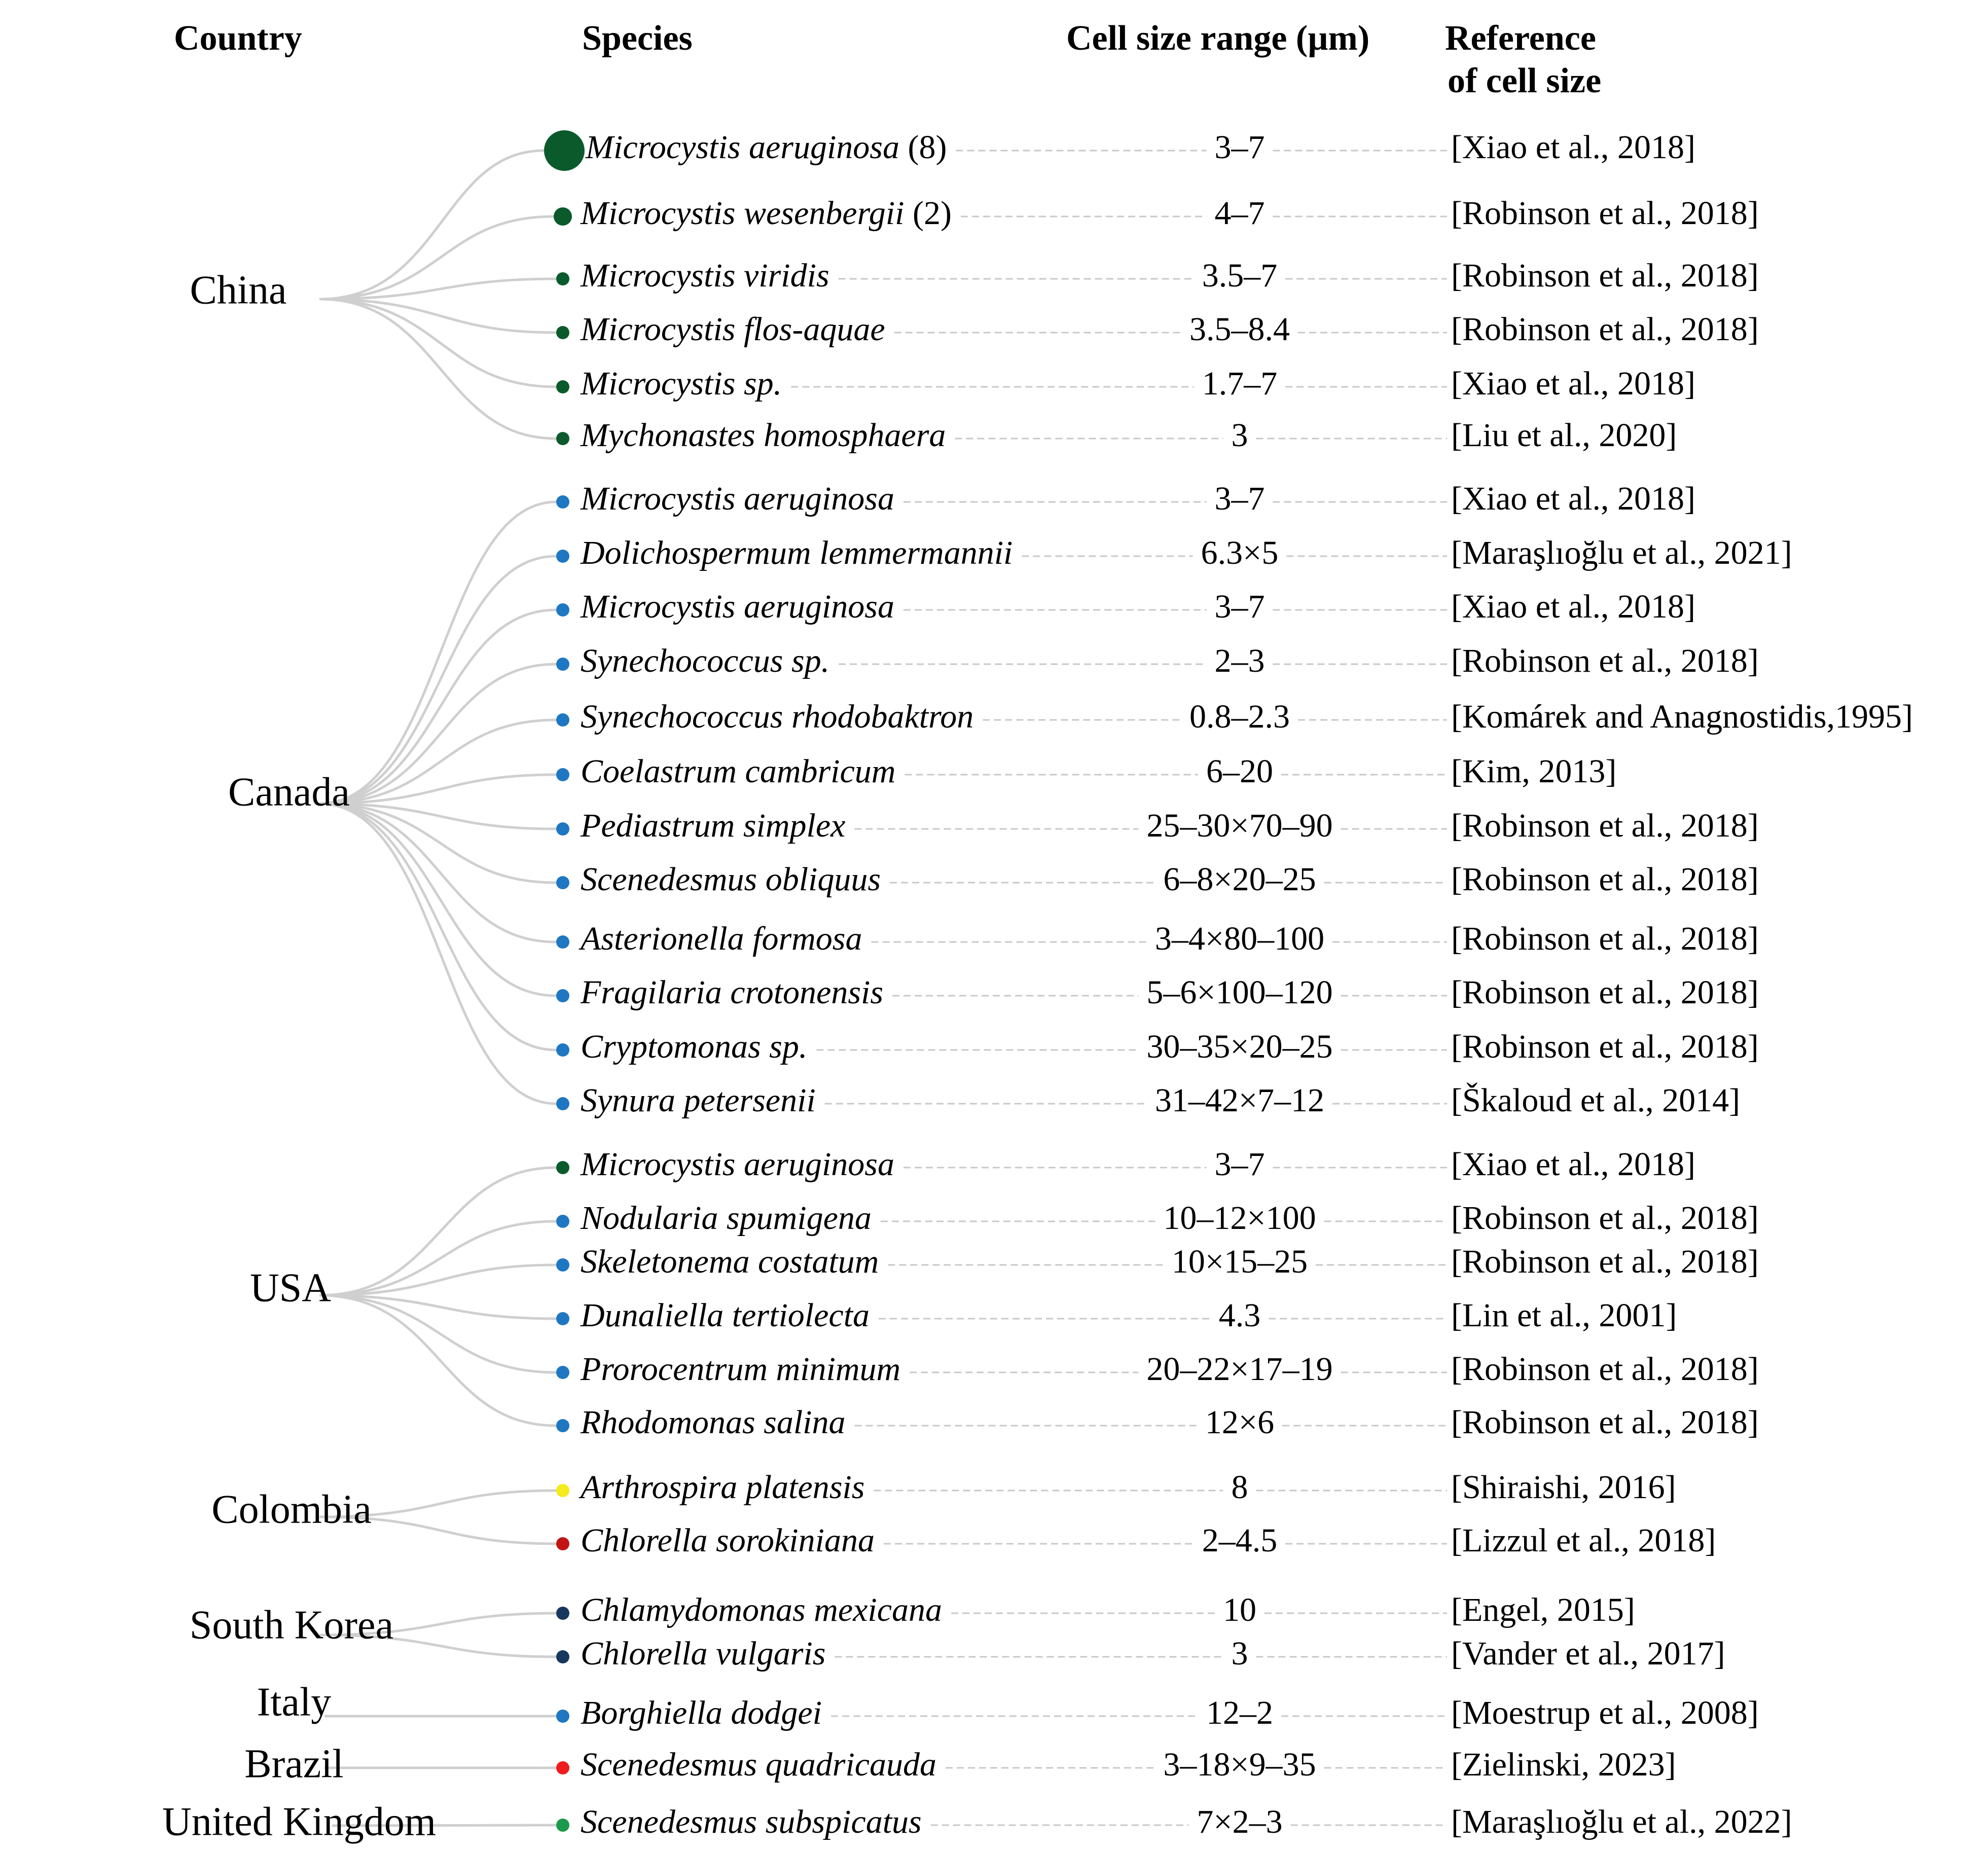  I want to click on species-name: Fragilaria crotonensis, so click(731, 993).